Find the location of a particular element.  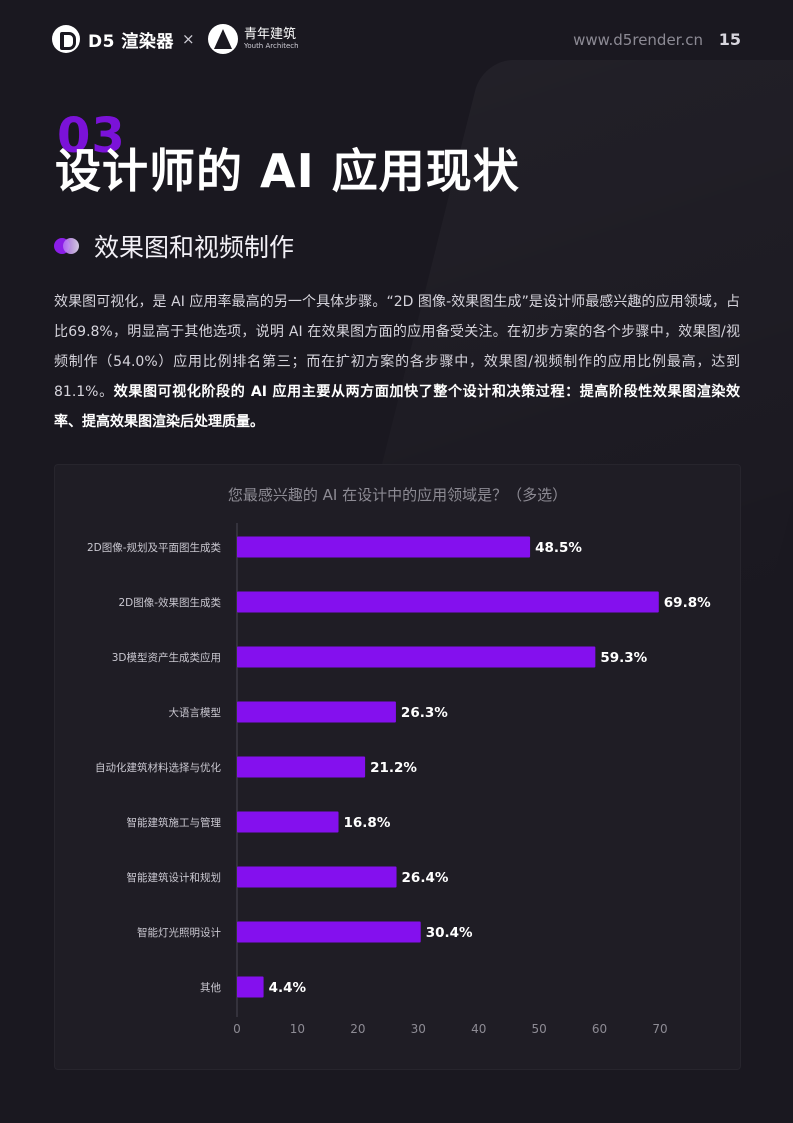

youth-architech-logo-icon is located at coordinates (223, 39).